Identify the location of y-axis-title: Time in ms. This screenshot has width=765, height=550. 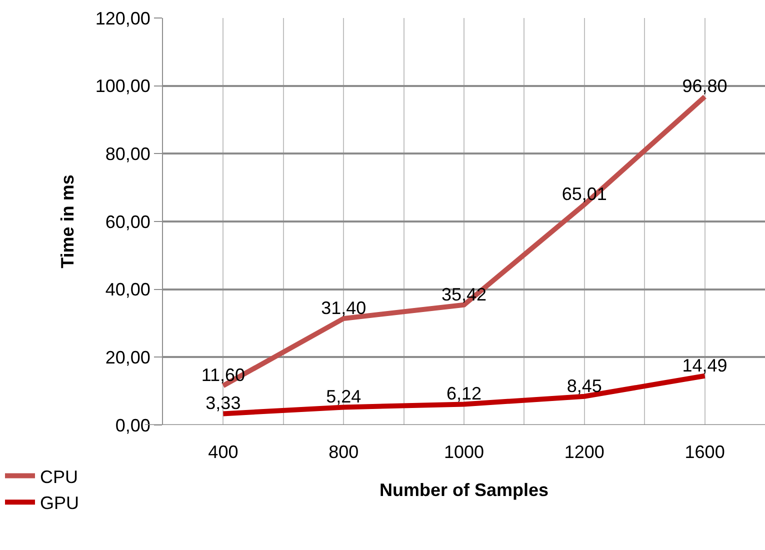
(68, 221).